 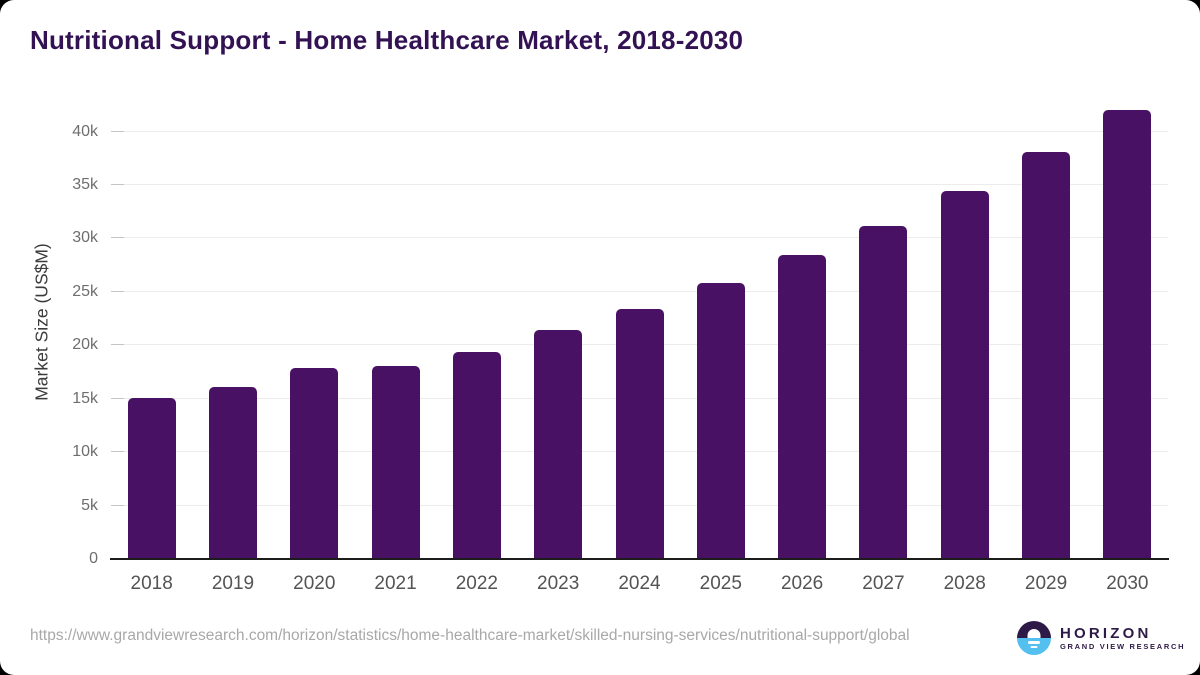 What do you see at coordinates (964, 583) in the screenshot?
I see `x-tick-label: 2028` at bounding box center [964, 583].